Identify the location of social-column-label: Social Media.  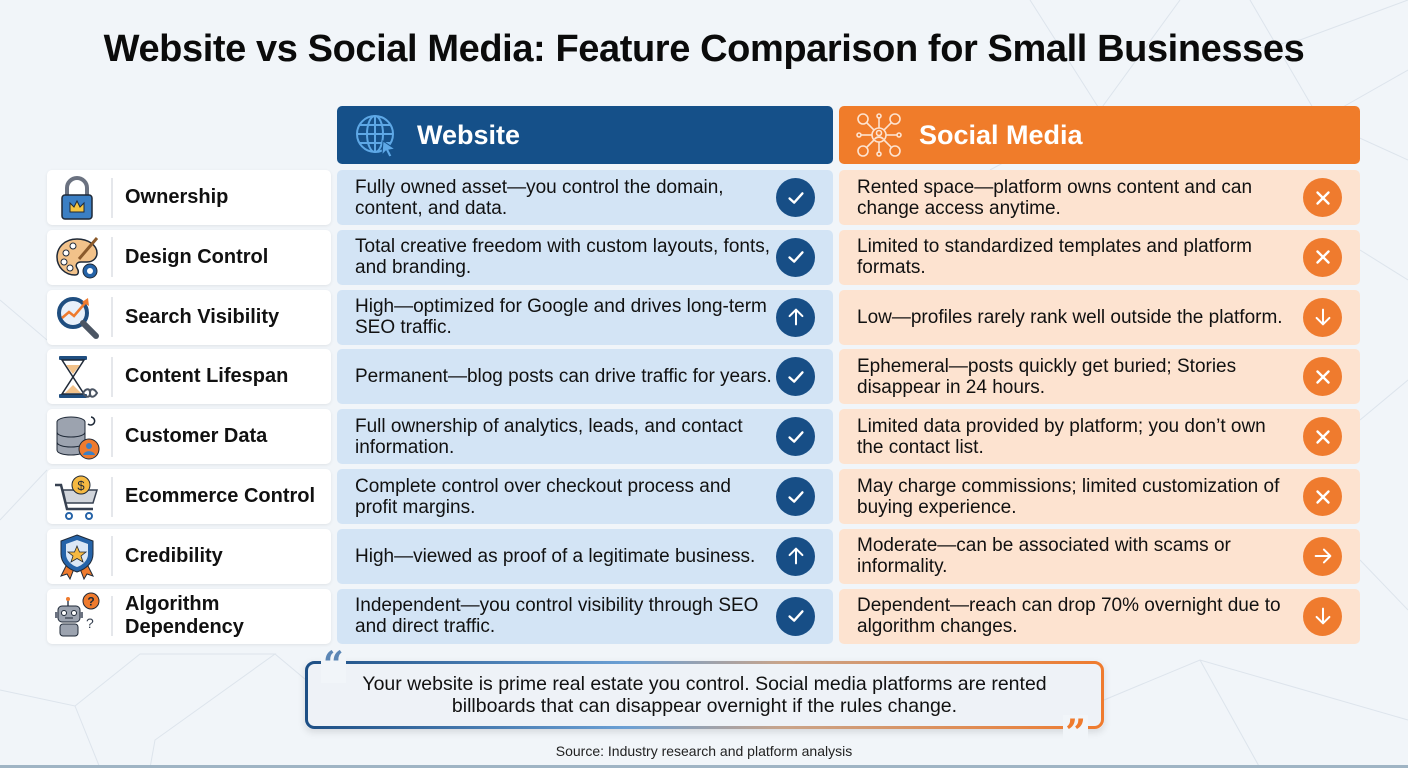
(1001, 134).